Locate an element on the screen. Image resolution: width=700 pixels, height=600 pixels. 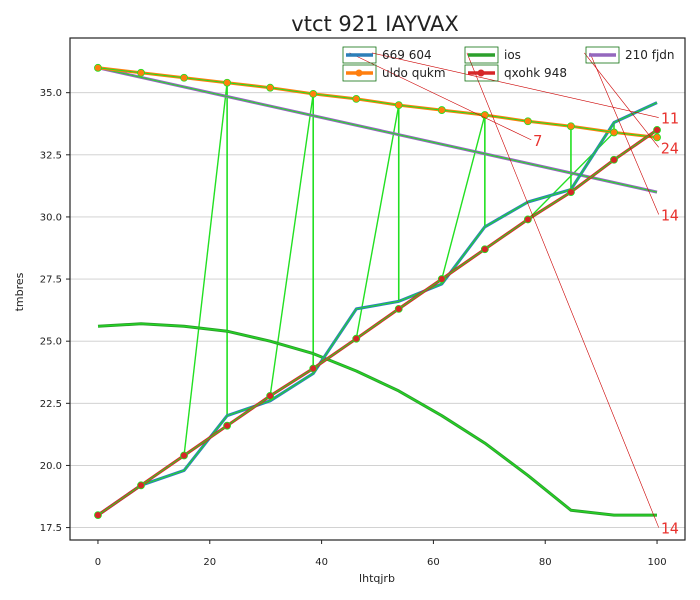
y-tick-label-4: 27.5 is located at coordinates (51, 280).